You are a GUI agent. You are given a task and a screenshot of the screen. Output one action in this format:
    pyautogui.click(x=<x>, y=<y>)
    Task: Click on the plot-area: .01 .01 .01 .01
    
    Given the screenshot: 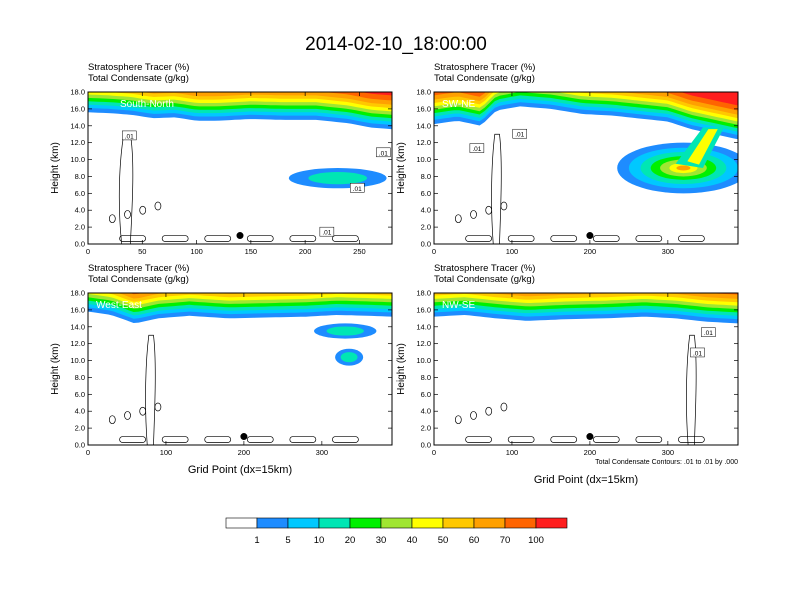 What is the action you would take?
    pyautogui.click(x=240, y=168)
    